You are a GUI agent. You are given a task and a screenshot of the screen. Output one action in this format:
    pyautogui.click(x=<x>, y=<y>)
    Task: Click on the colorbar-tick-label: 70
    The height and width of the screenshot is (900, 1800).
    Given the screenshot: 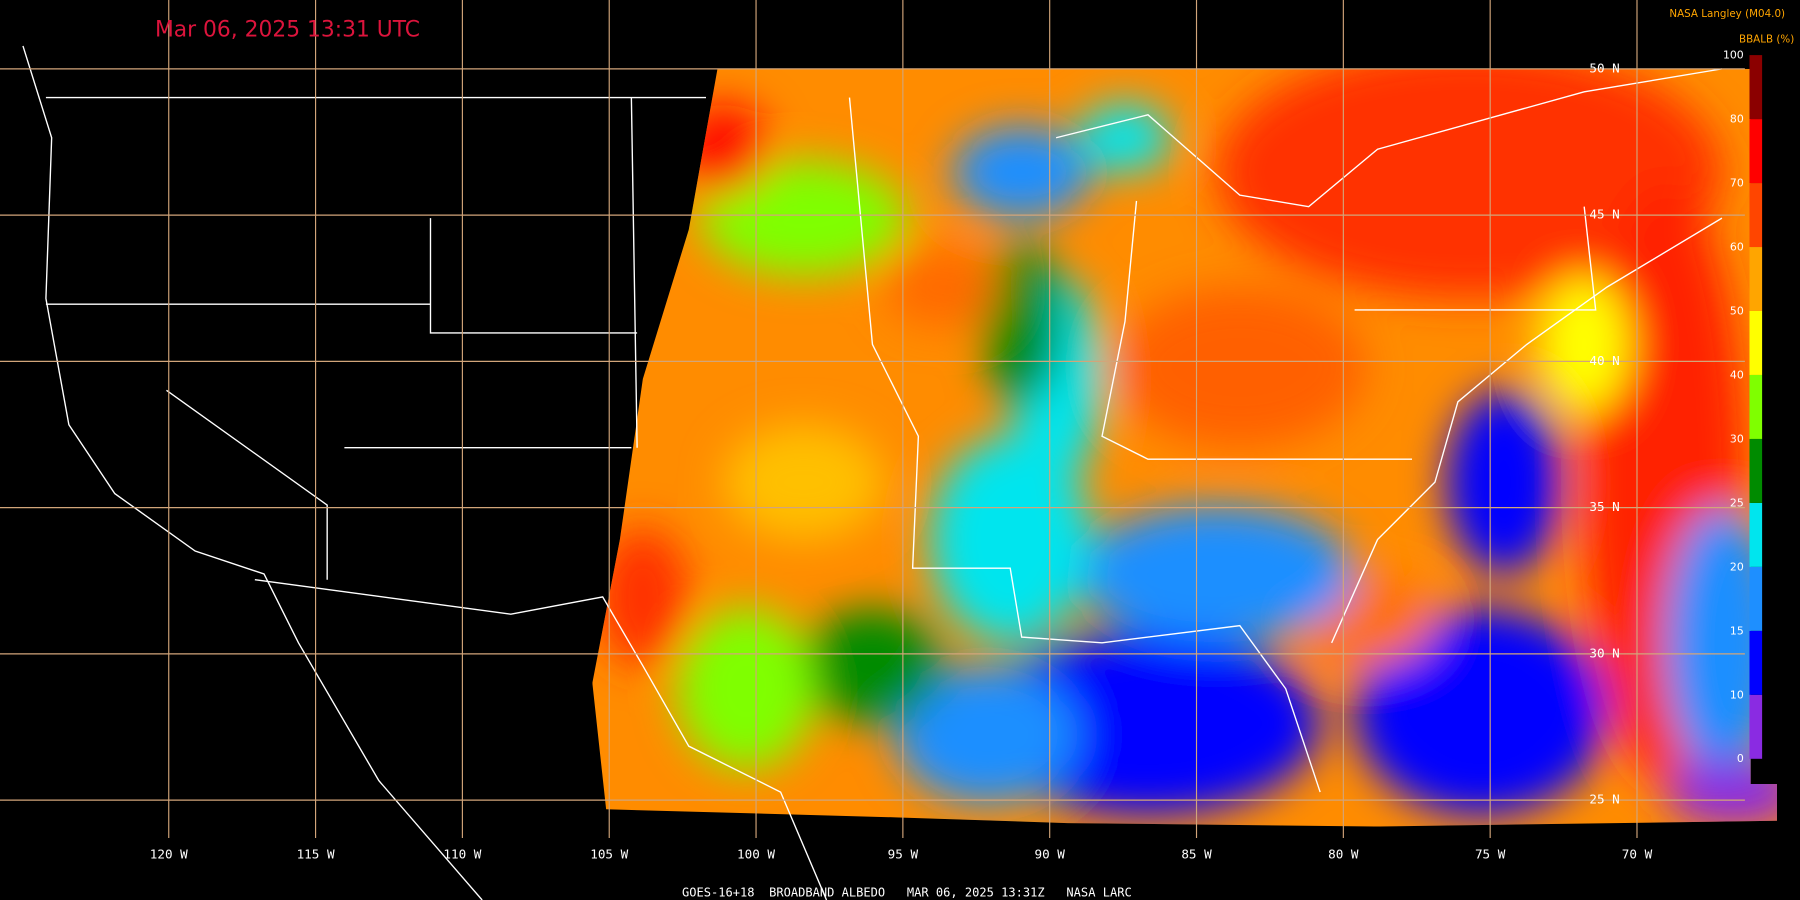 What is the action you would take?
    pyautogui.click(x=1737, y=182)
    